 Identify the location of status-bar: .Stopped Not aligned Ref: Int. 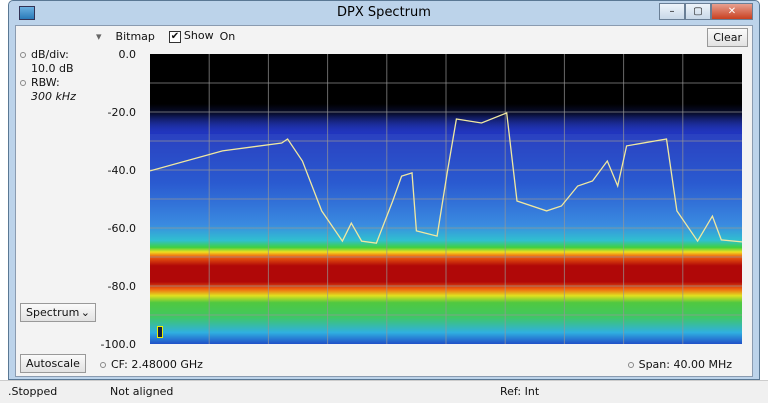
(384, 391).